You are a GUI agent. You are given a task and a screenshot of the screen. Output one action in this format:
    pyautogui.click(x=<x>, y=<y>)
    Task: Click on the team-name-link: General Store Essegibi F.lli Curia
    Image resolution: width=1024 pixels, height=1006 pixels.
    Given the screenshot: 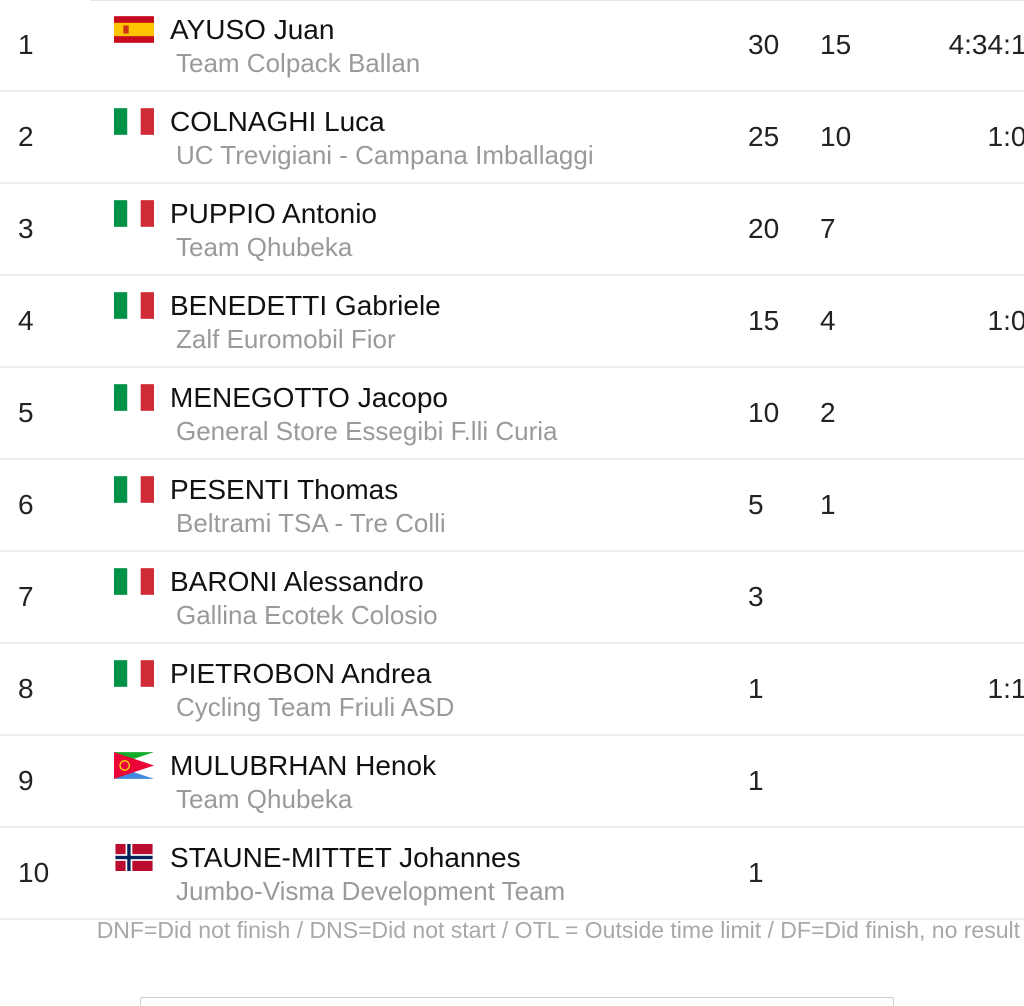 What is the action you would take?
    pyautogui.click(x=367, y=431)
    